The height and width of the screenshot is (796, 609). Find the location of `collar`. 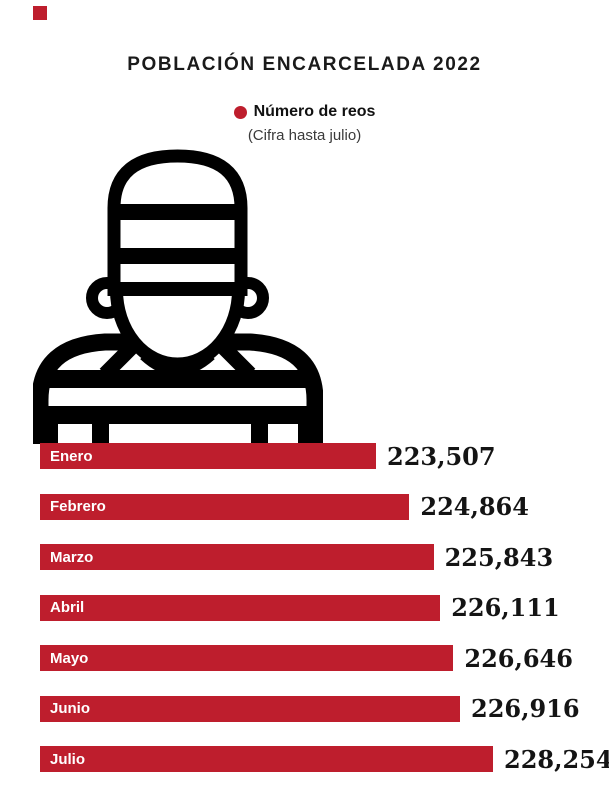

collar is located at coordinates (177, 362).